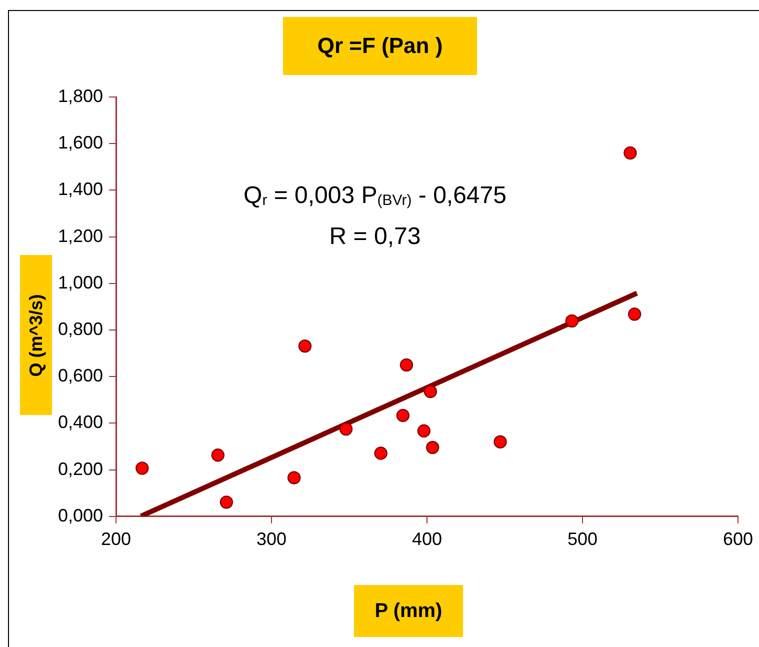  I want to click on y-tick-label: 0,400, so click(81, 422).